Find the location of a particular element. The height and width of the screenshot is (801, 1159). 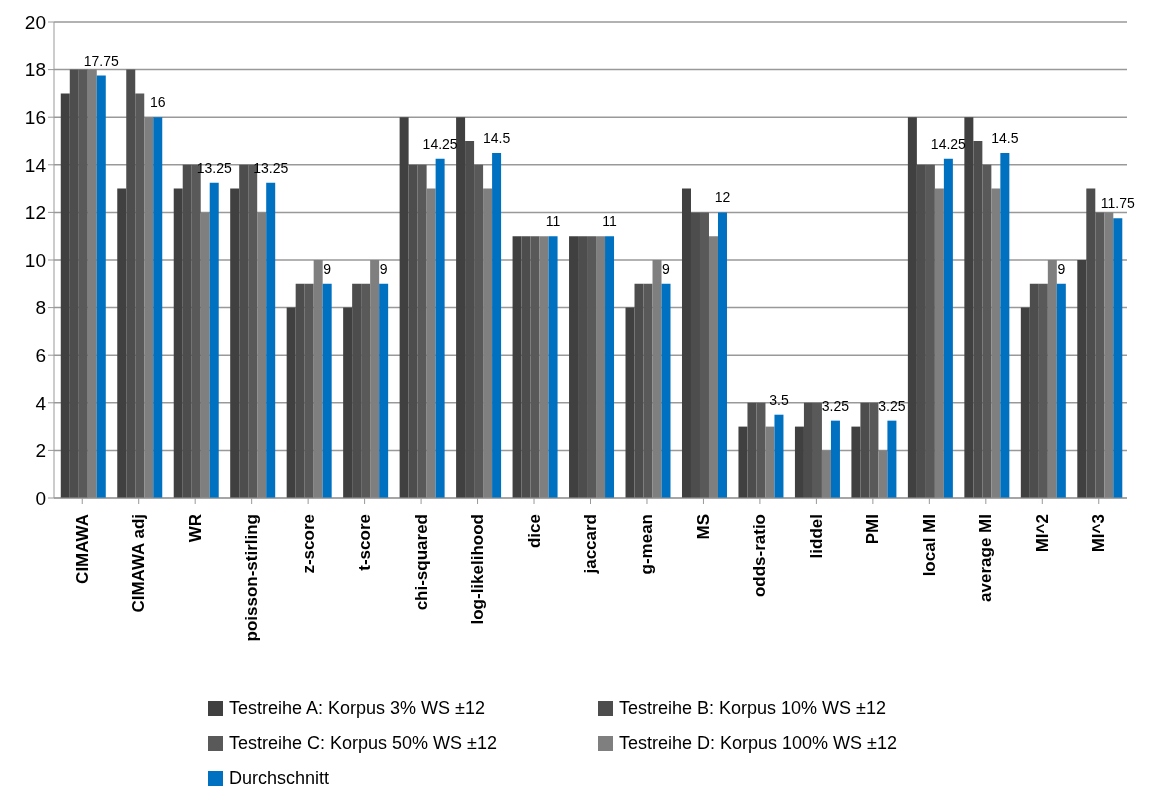

x-tick-label: chi-squared is located at coordinates (421, 562).